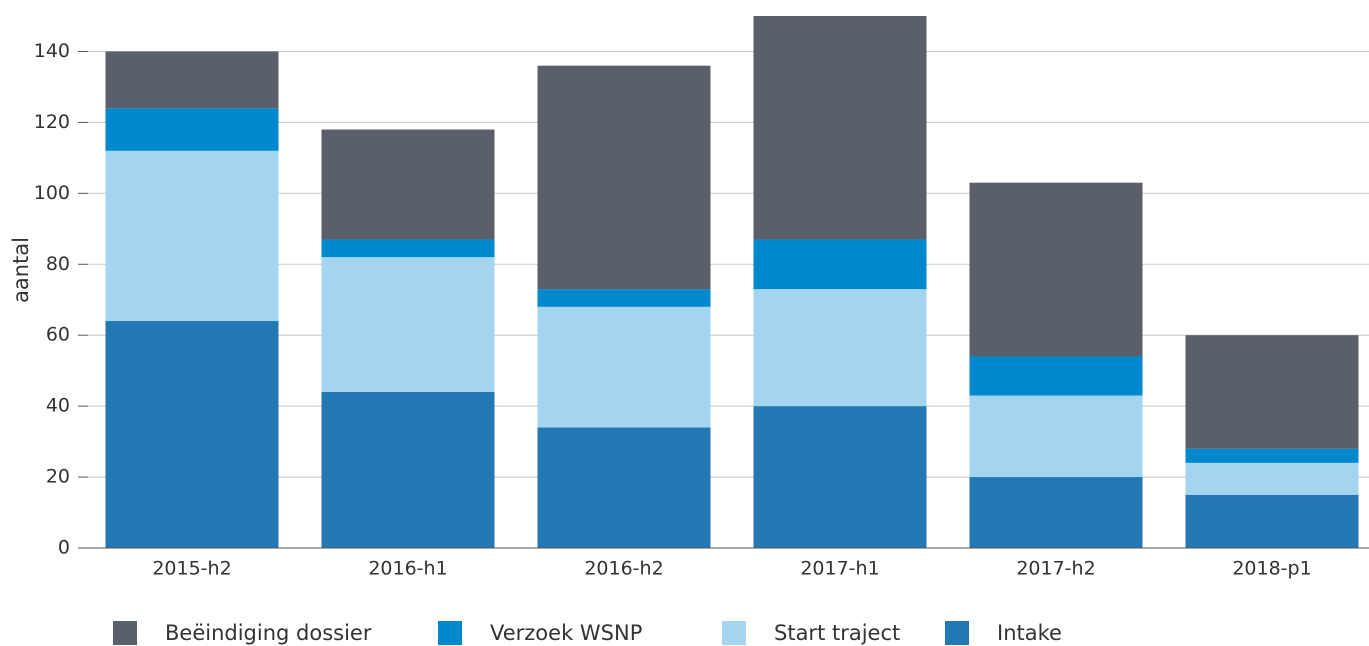  I want to click on y-tick-label: 100, so click(52, 193).